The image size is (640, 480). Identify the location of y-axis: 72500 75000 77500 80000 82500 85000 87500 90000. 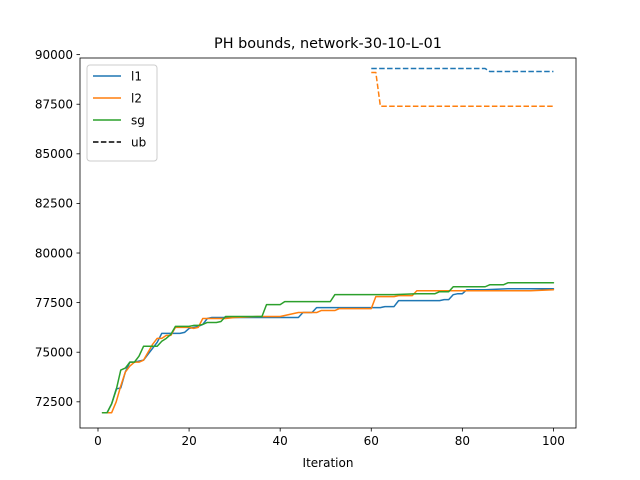
(57, 228).